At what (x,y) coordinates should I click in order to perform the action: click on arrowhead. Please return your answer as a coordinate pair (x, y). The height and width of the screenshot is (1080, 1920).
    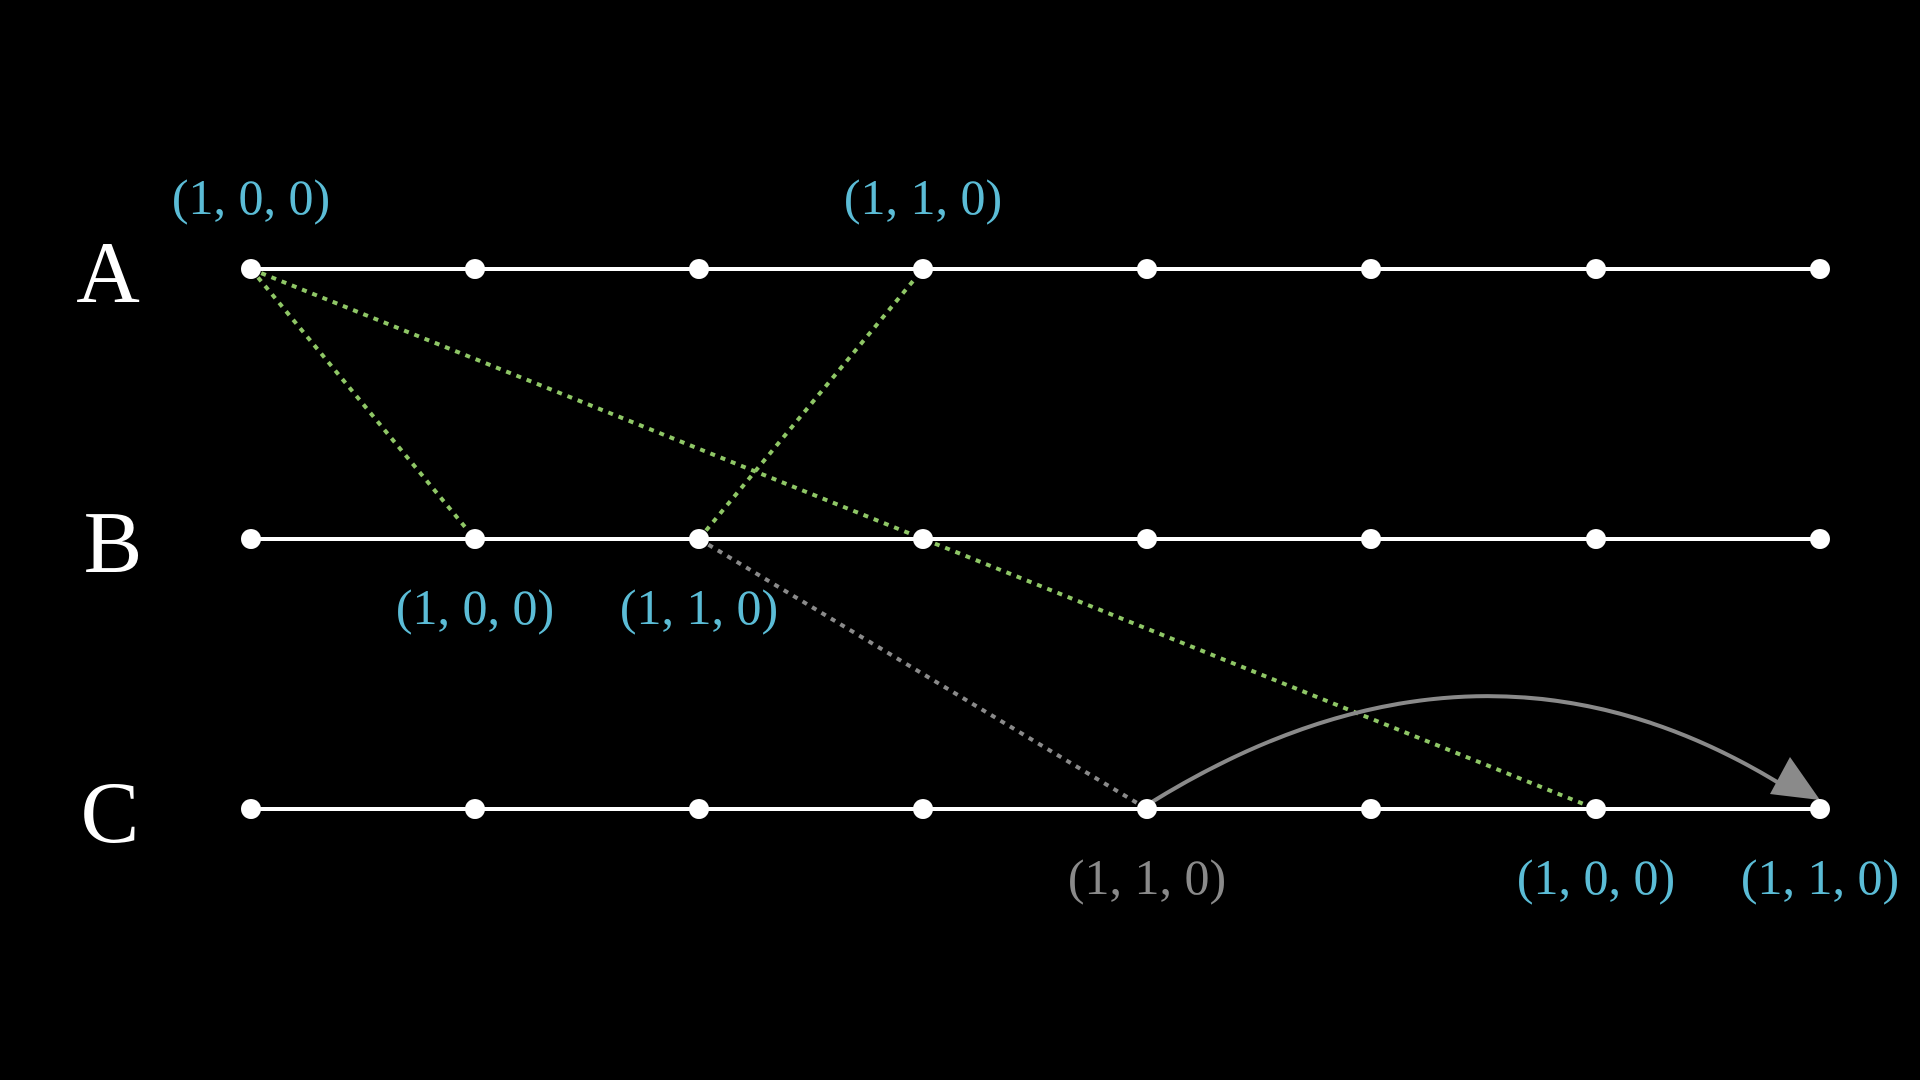
    Looking at the image, I should click on (1795, 778).